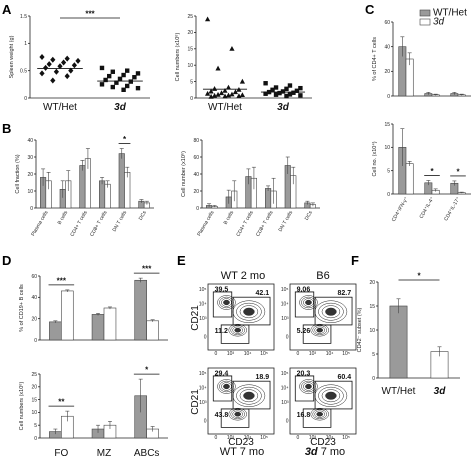  Describe the element at coordinates (195, 318) in the screenshot. I see `flow-y-axis-label: CD21` at that location.